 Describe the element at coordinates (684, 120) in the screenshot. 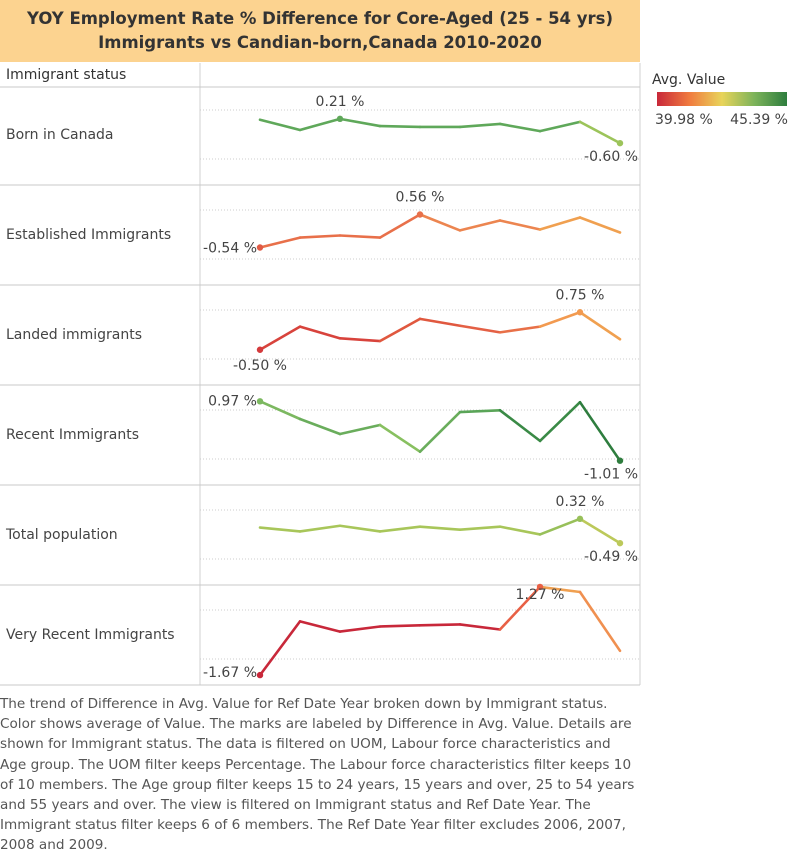

I see `legend-min-label: 39.98 %` at that location.